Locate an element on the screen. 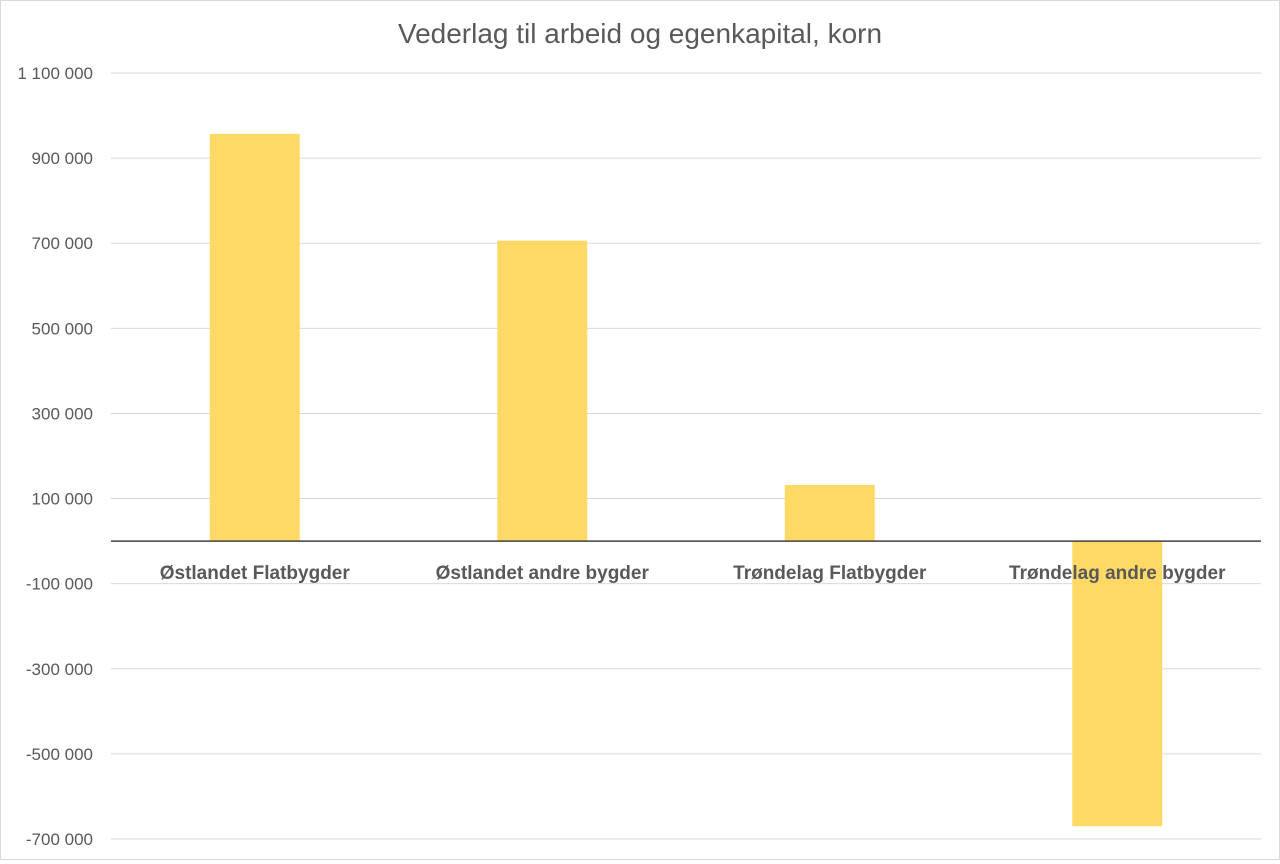 This screenshot has height=864, width=1280. y-tick-label: 900 000 is located at coordinates (62, 158).